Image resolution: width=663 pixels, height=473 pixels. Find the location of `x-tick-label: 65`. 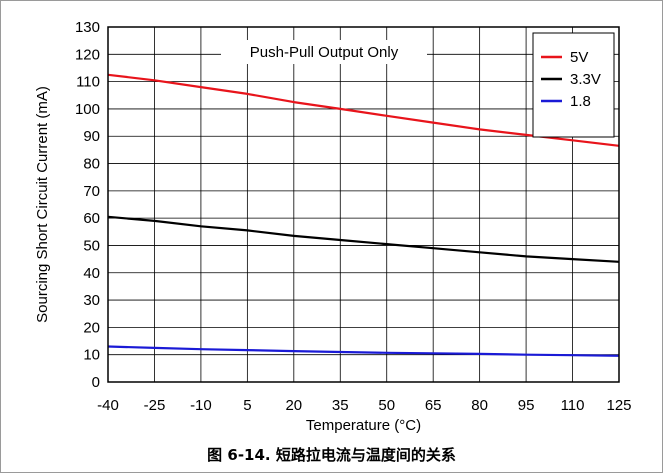

x-tick-label: 65 is located at coordinates (433, 405).